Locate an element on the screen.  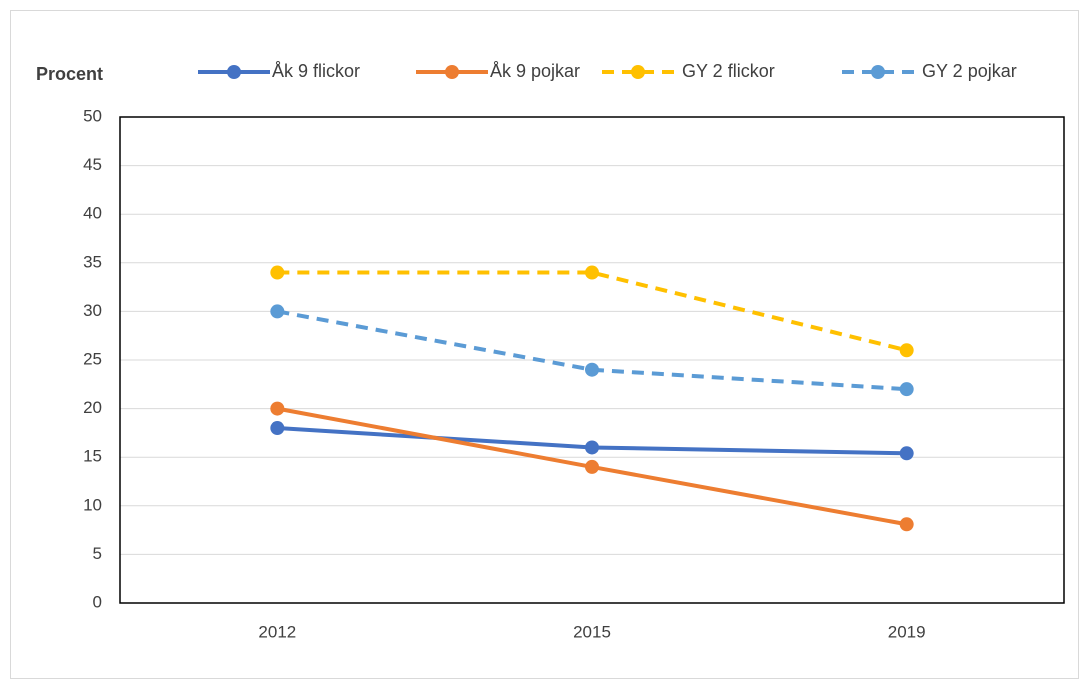
y-tick-label: 0 is located at coordinates (97, 601).